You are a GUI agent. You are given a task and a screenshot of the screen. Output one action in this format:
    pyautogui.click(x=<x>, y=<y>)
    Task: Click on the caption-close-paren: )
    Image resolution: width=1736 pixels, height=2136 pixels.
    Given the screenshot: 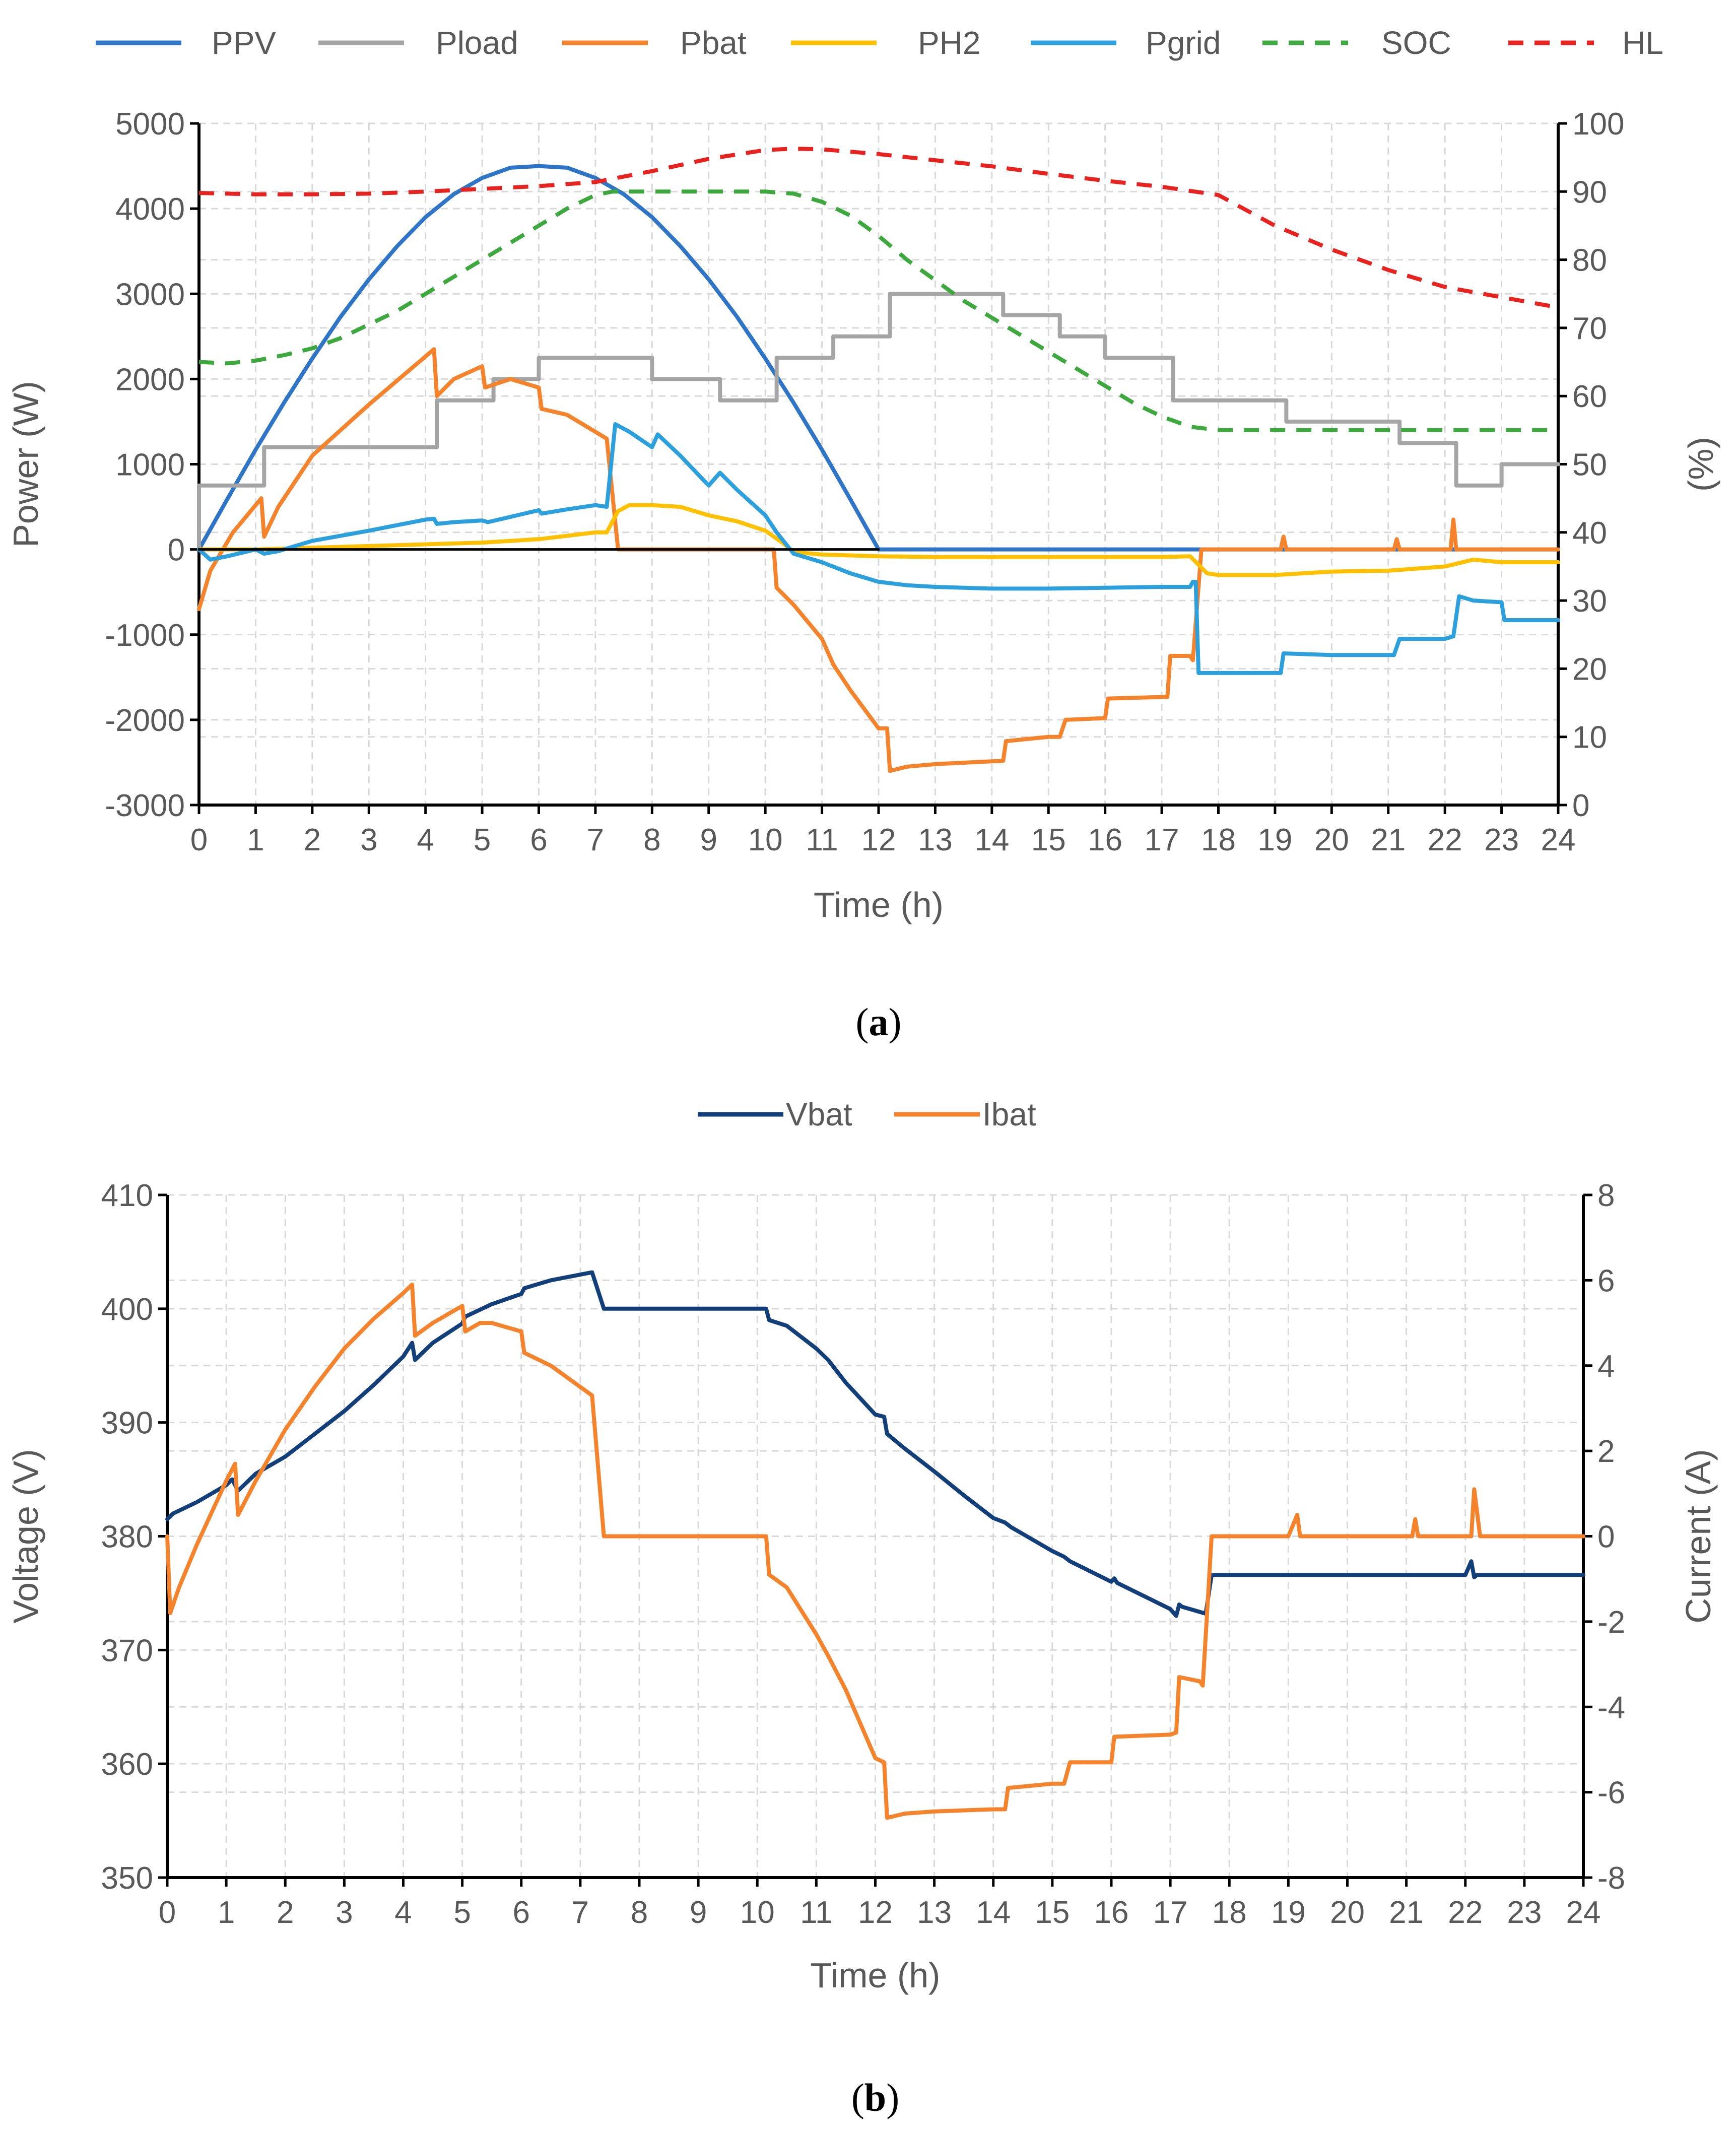 What is the action you would take?
    pyautogui.click(x=892, y=2097)
    